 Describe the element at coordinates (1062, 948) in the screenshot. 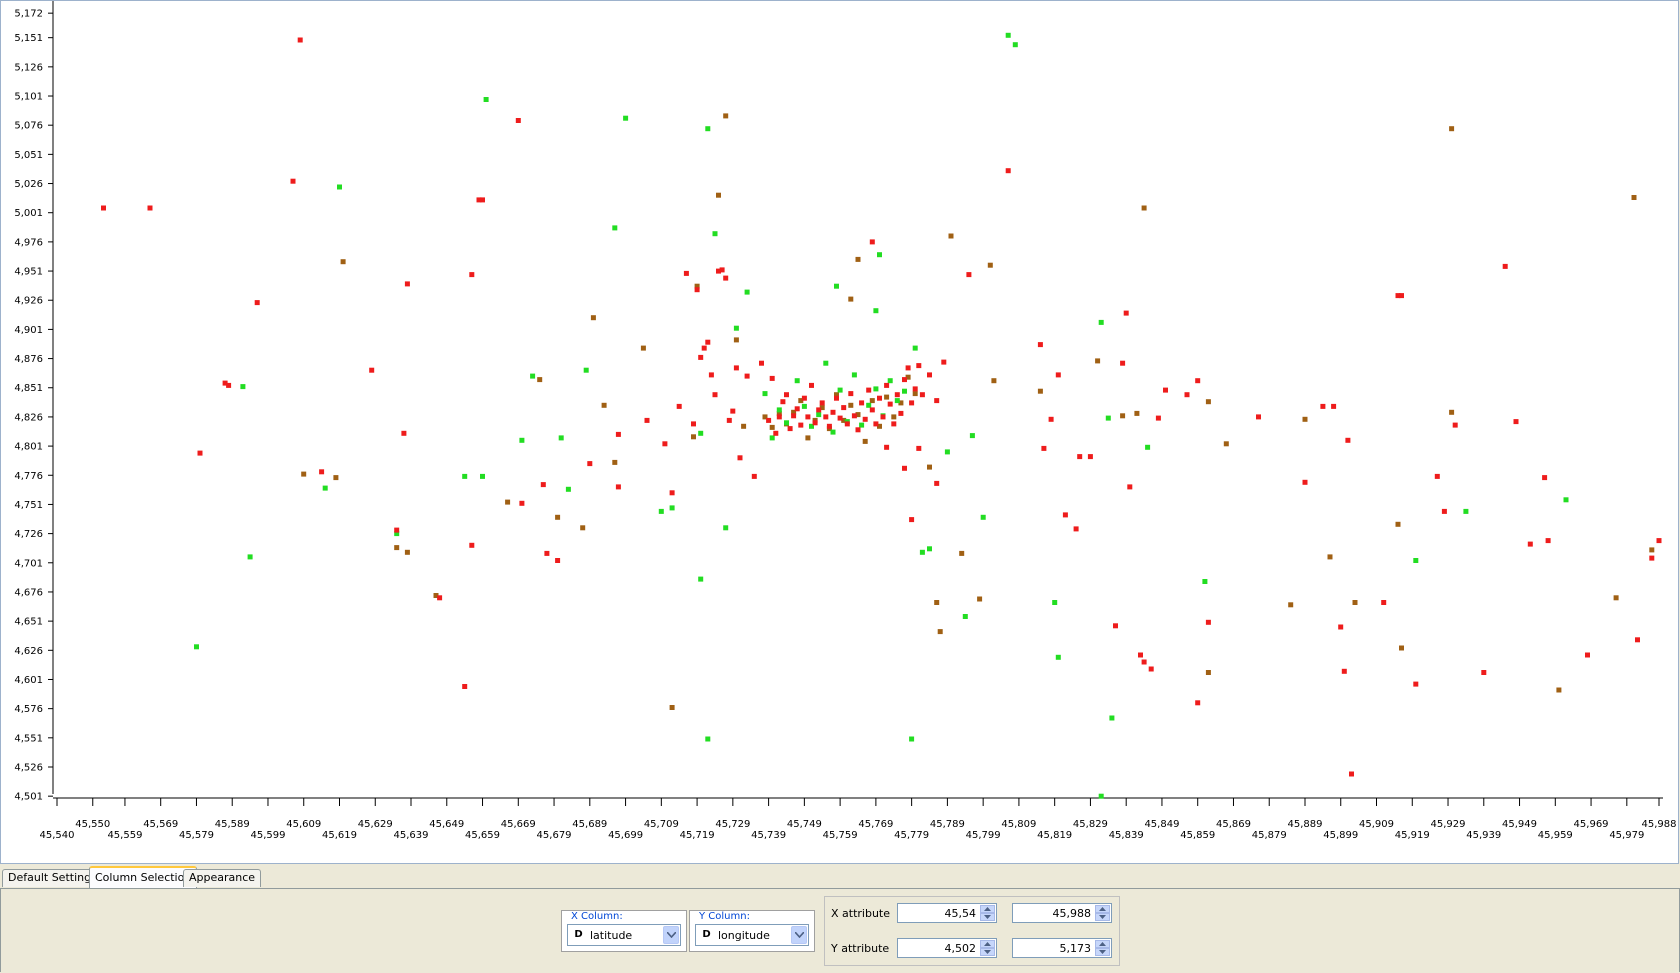

I see `y-max-spinner: 5,173` at that location.